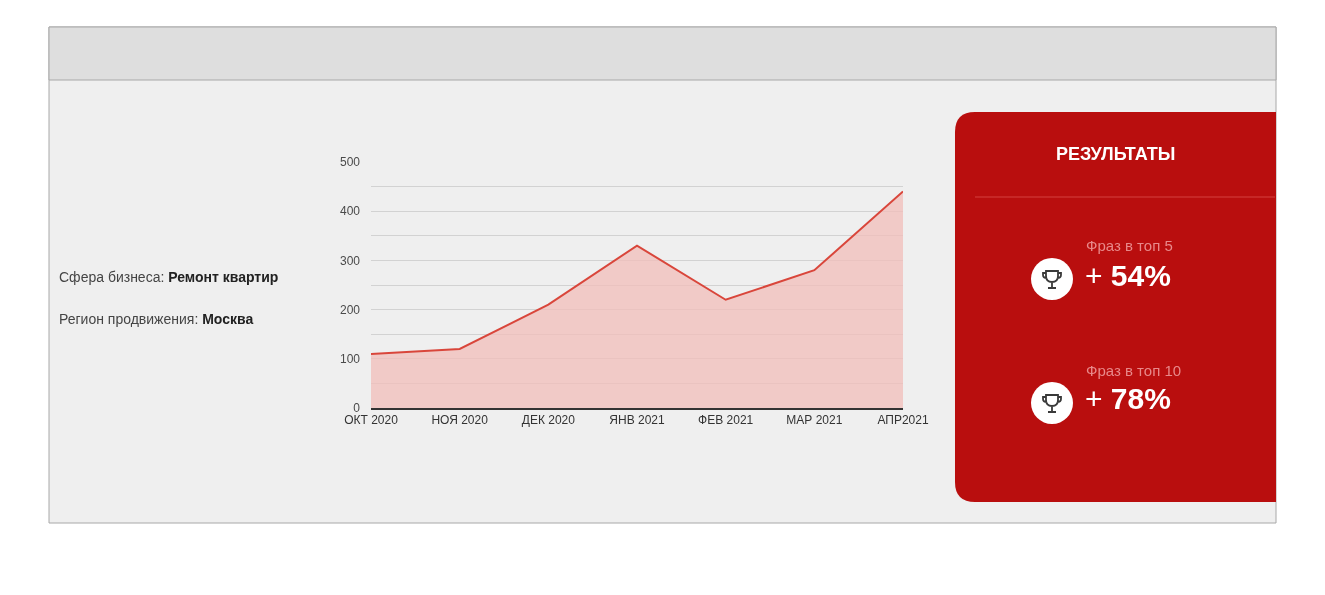 The image size is (1325, 595). Describe the element at coordinates (460, 420) in the screenshot. I see `x-tick-label: НОЯ 2020` at that location.